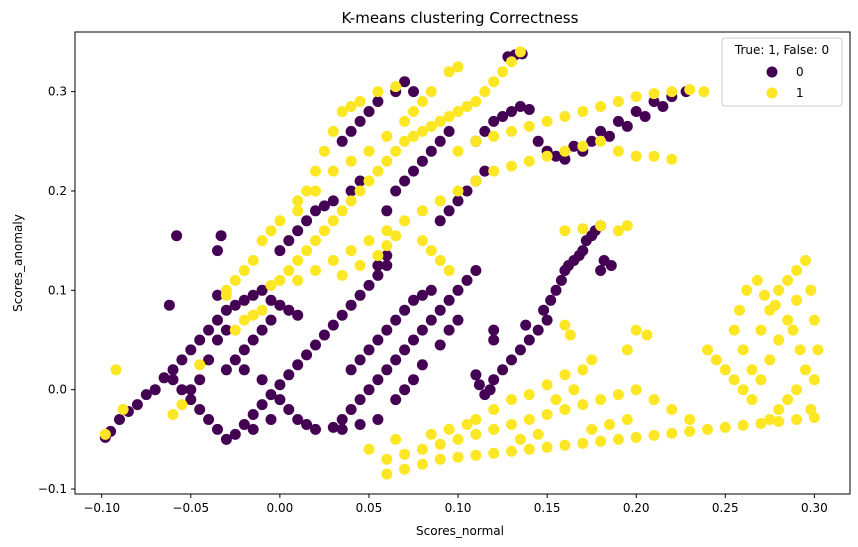  I want to click on y-tick-label: 0.1, so click(57, 290).